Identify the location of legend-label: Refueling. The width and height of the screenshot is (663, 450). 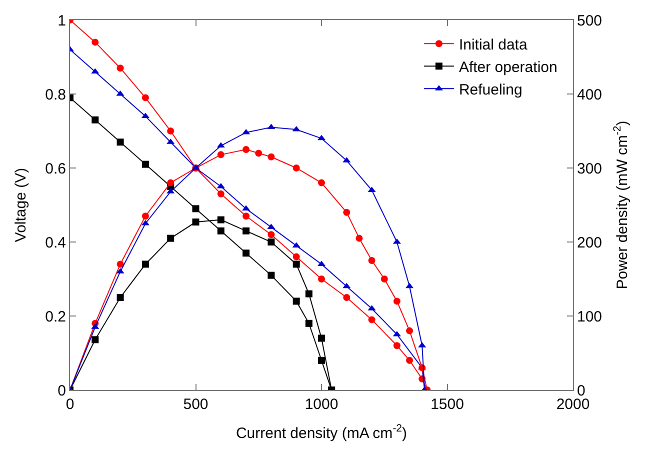
(490, 90).